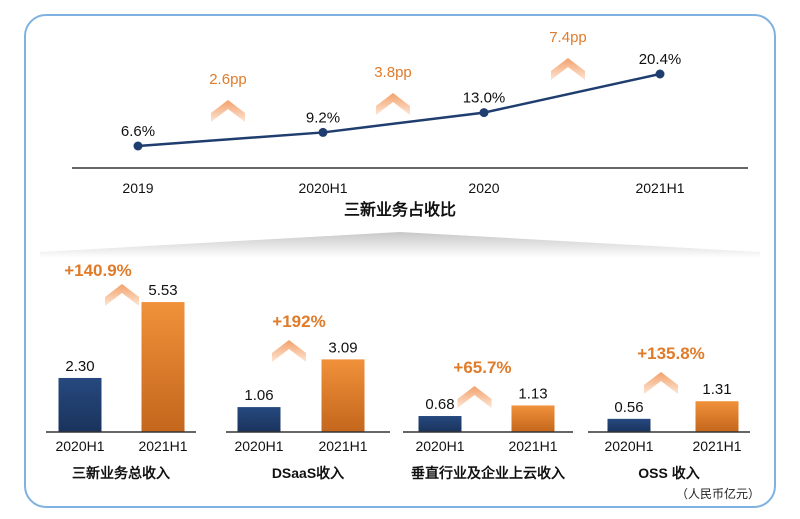  I want to click on panel-3-bar-value-2021H1: 1.13, so click(532, 393).